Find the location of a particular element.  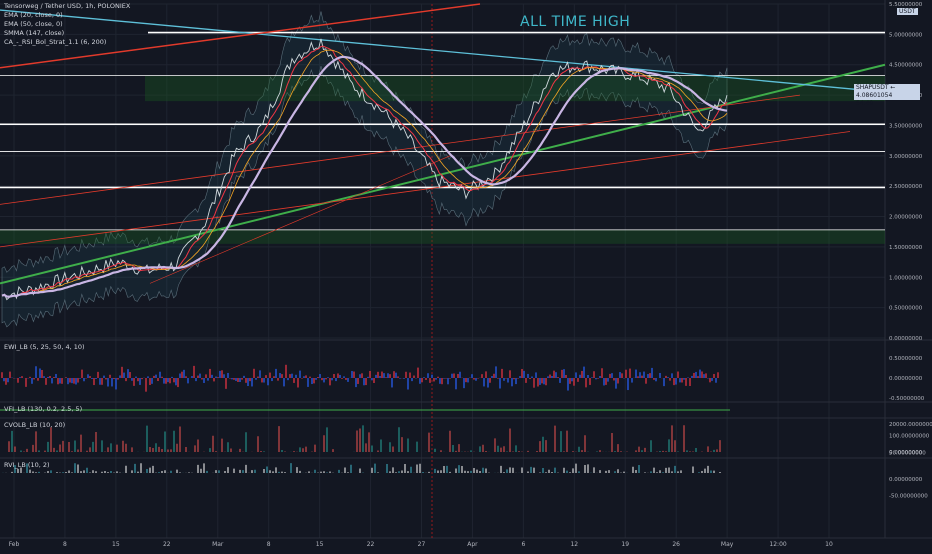

all-time-high-annotation: ALL TIME HIGH is located at coordinates (575, 22).